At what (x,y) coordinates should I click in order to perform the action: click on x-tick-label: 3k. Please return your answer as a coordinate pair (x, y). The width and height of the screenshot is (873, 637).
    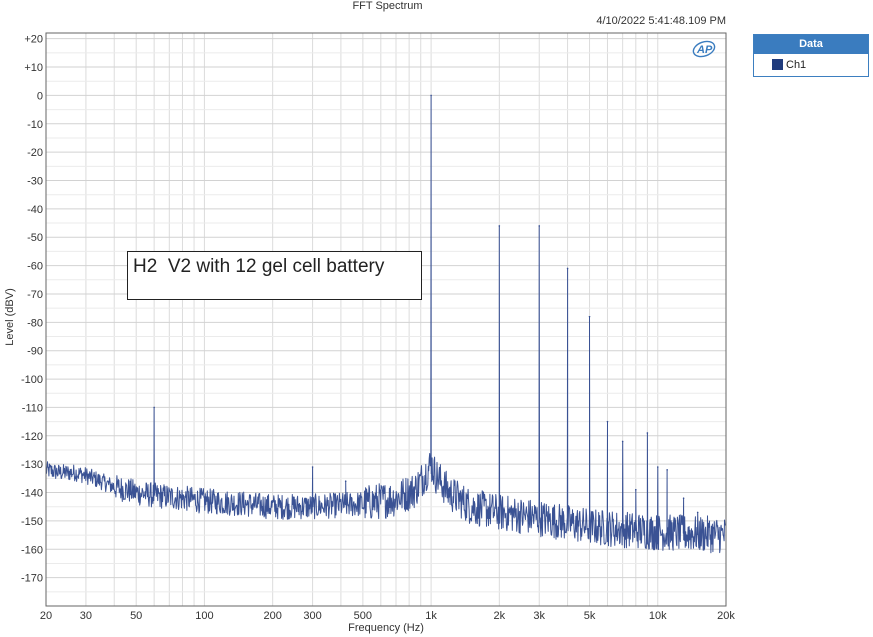
    Looking at the image, I should click on (539, 616).